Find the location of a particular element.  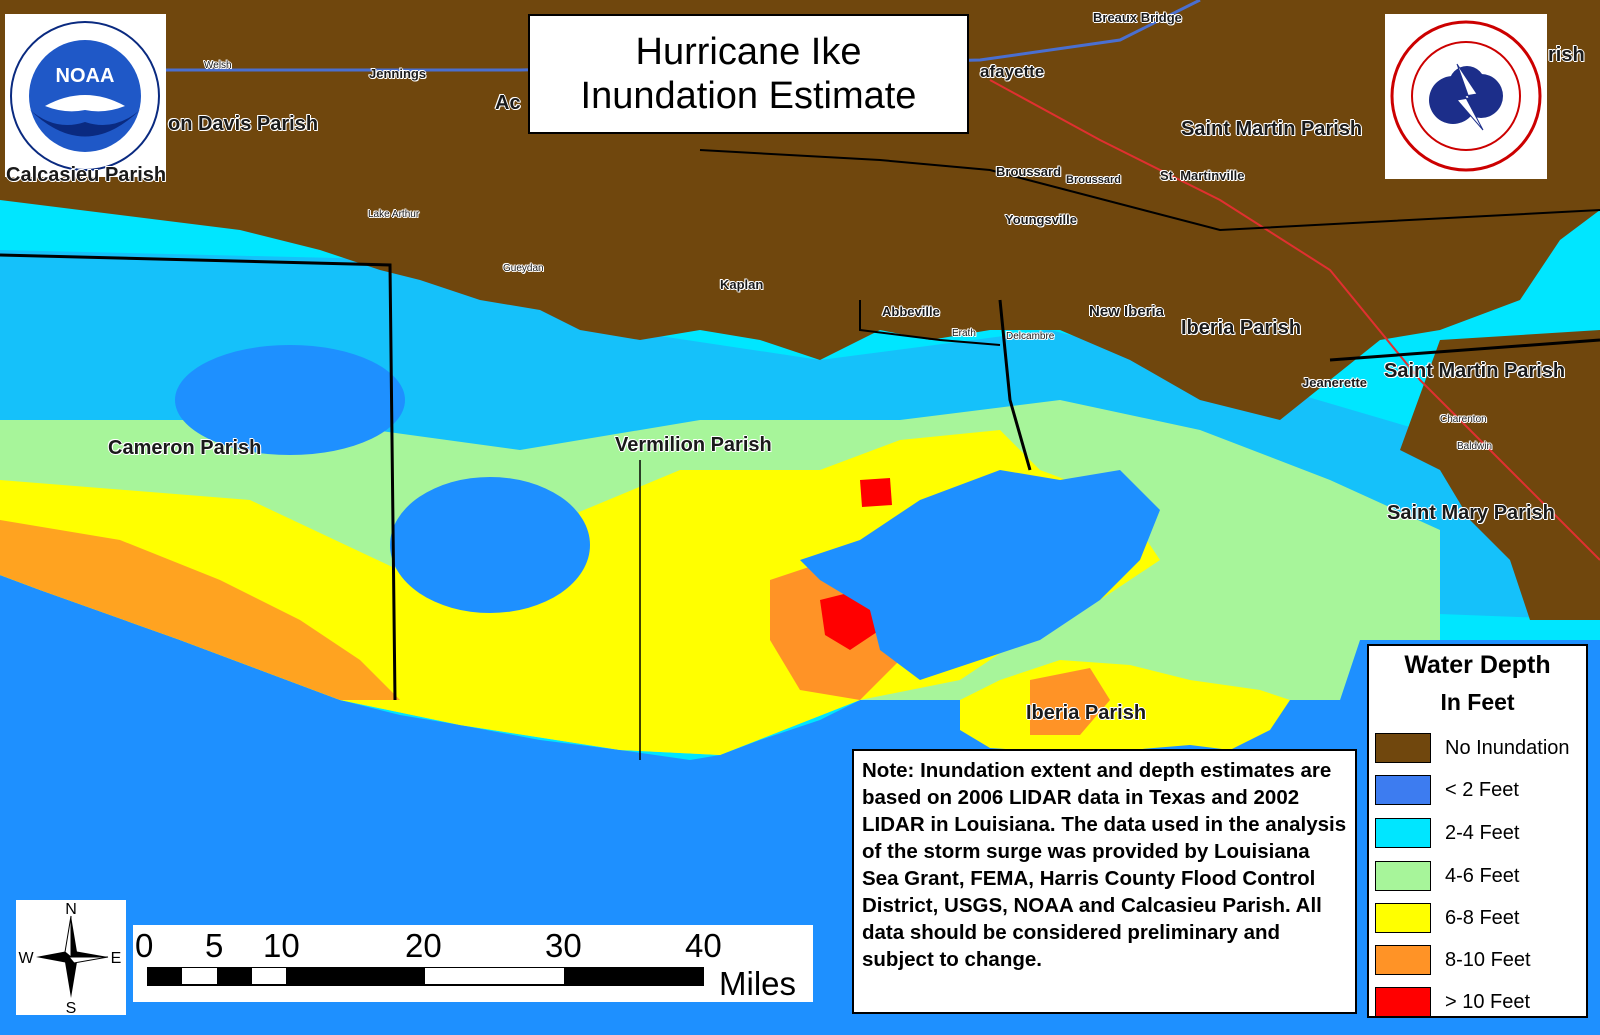

legend-item-lt2: < 2 Feet is located at coordinates (1447, 790).